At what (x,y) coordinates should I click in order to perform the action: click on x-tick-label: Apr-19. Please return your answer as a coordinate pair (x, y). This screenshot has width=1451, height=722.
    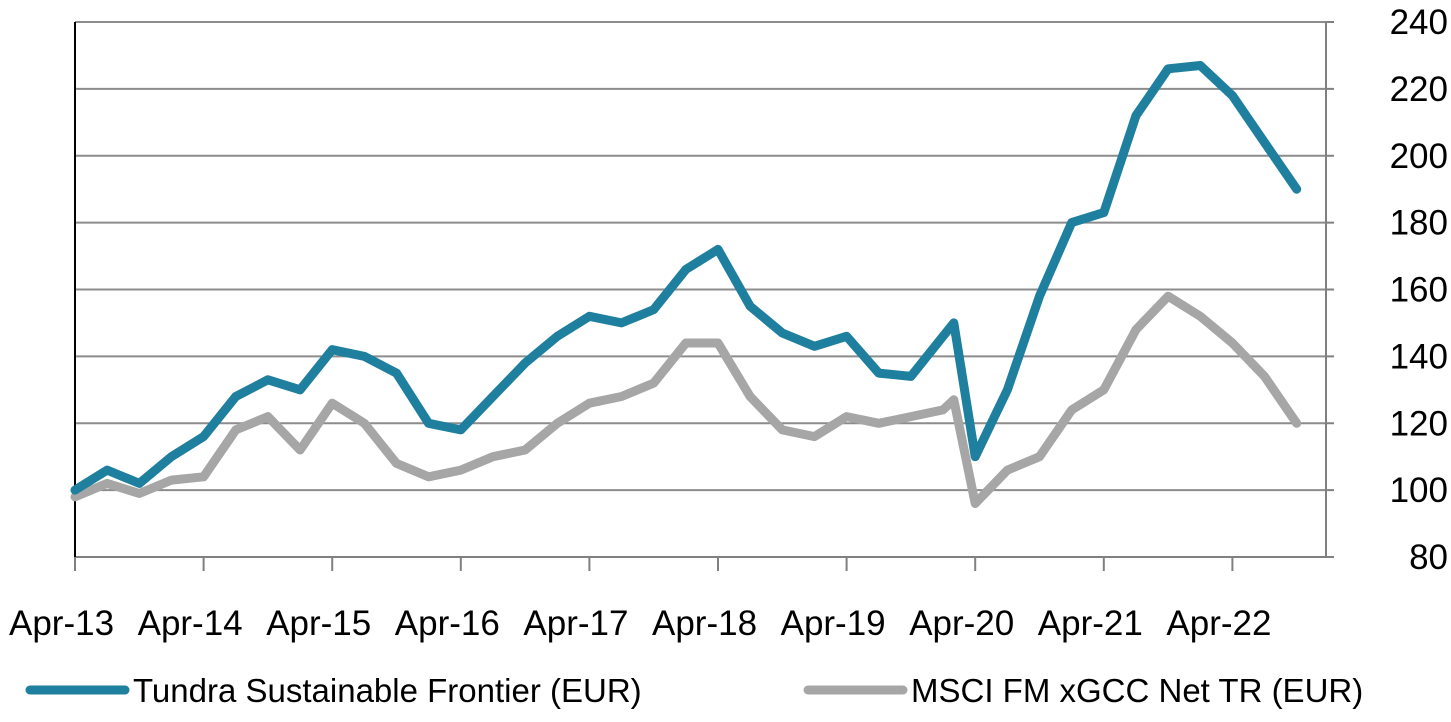
    Looking at the image, I should click on (833, 623).